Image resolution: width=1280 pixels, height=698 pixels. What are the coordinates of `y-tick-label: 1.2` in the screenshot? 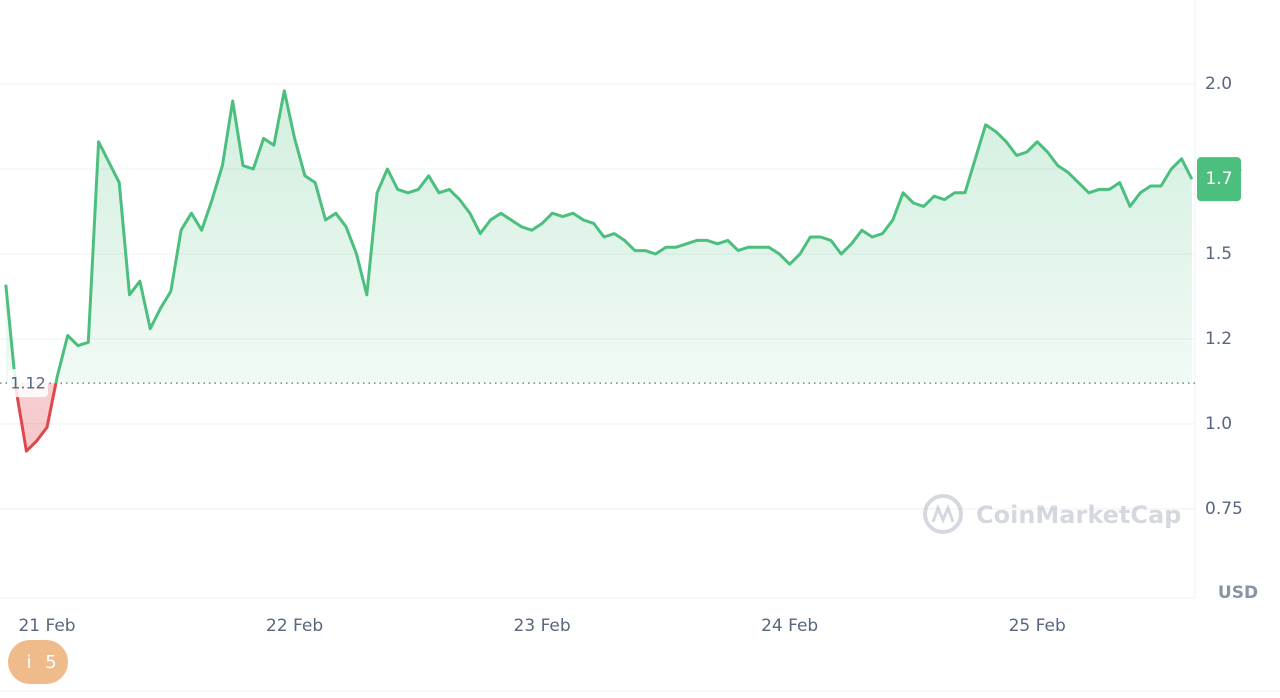 It's located at (1218, 339).